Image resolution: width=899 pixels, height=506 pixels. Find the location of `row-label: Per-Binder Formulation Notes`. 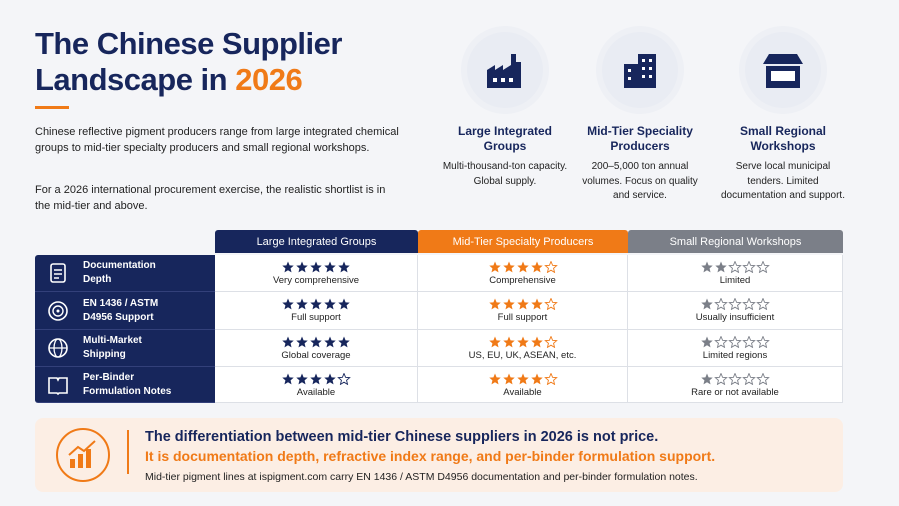

row-label: Per-Binder Formulation Notes is located at coordinates (125, 385).